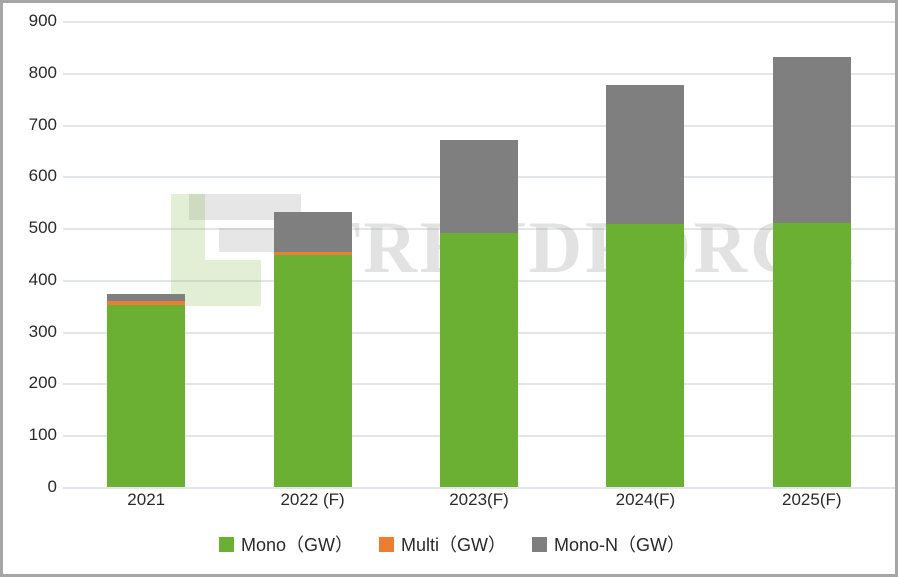 This screenshot has height=577, width=898. Describe the element at coordinates (52, 486) in the screenshot. I see `y-axis-tick-label: 0` at that location.